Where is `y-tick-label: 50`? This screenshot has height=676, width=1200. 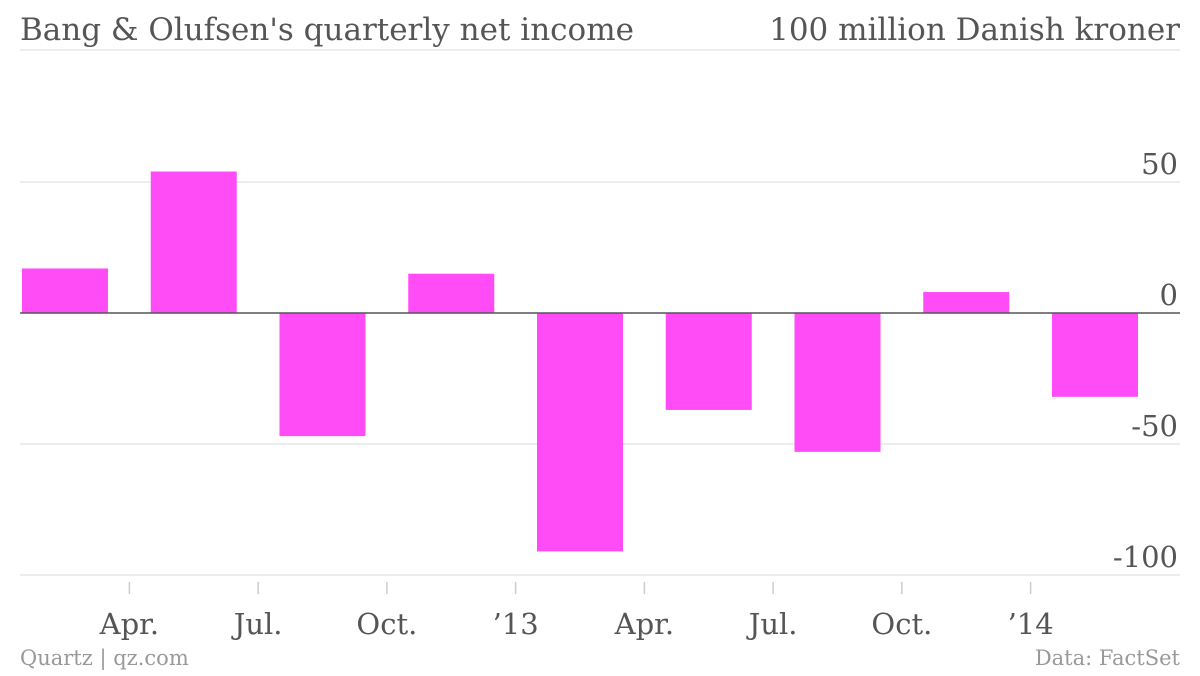 y-tick-label: 50 is located at coordinates (1159, 164).